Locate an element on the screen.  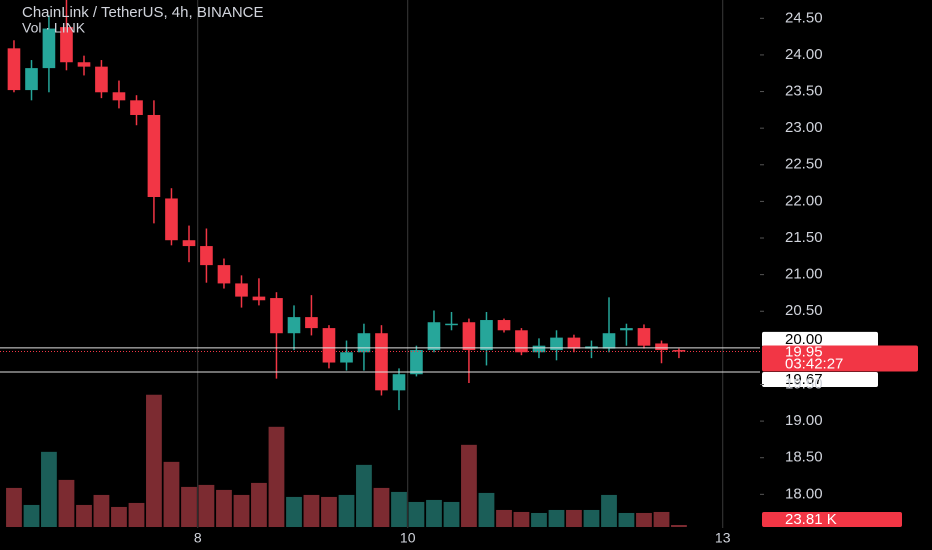
y-tick-label: 21.00 is located at coordinates (804, 274).